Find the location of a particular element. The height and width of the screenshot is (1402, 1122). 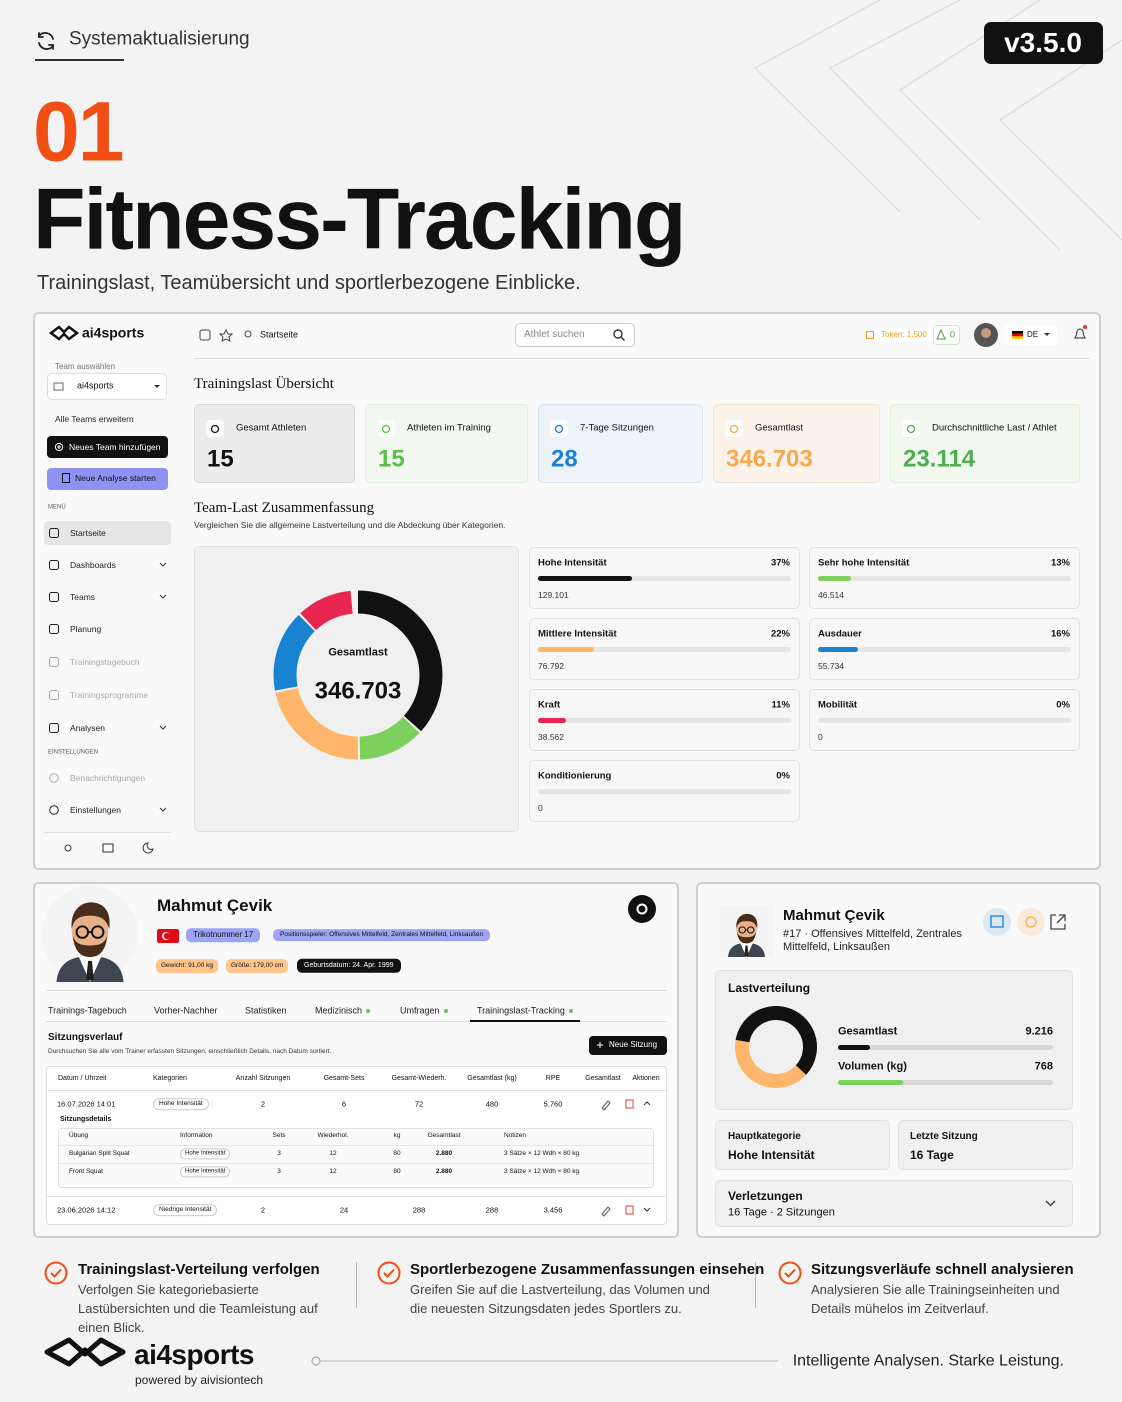

height-chip: Größe: 179,00 cm is located at coordinates (257, 966).